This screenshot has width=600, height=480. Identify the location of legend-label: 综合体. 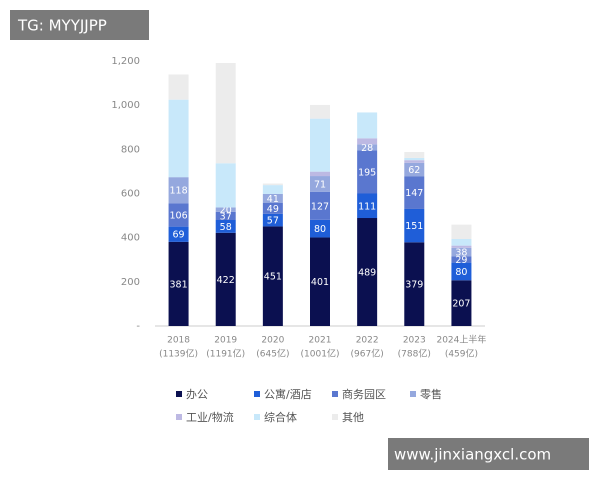
(280, 417).